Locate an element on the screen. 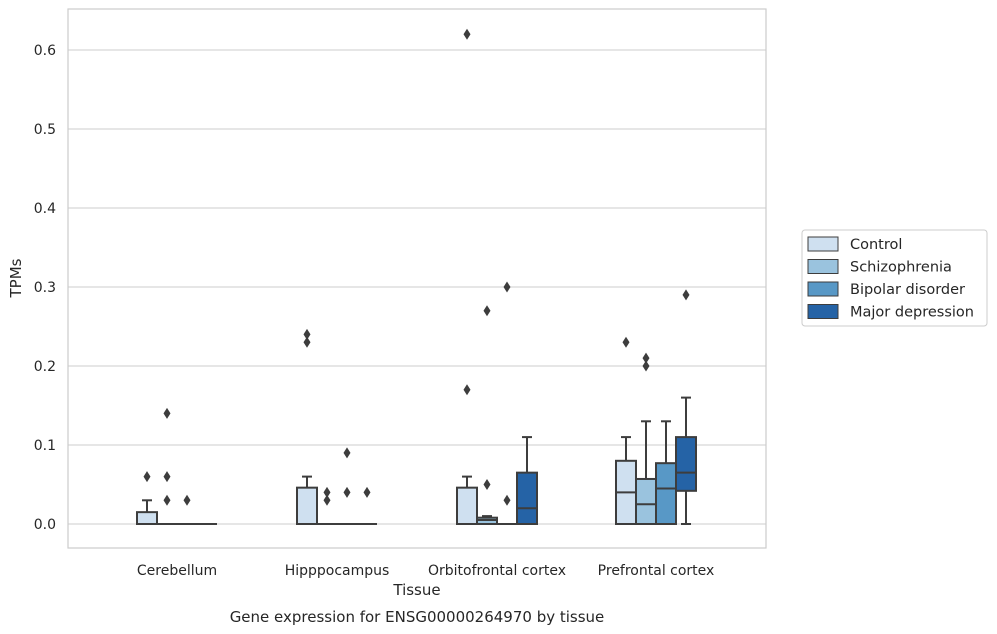 The image size is (997, 634). x-tick-label: Orbitofrontal cortex is located at coordinates (497, 571).